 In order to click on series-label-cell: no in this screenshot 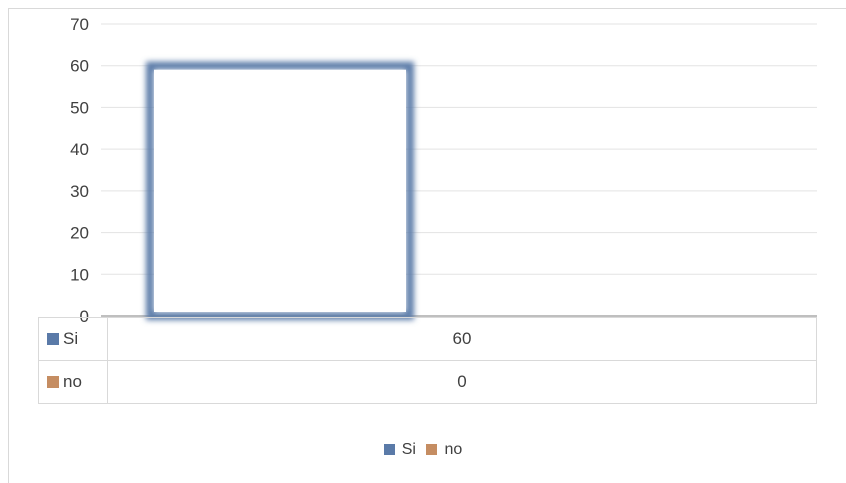, I will do `click(73, 382)`.